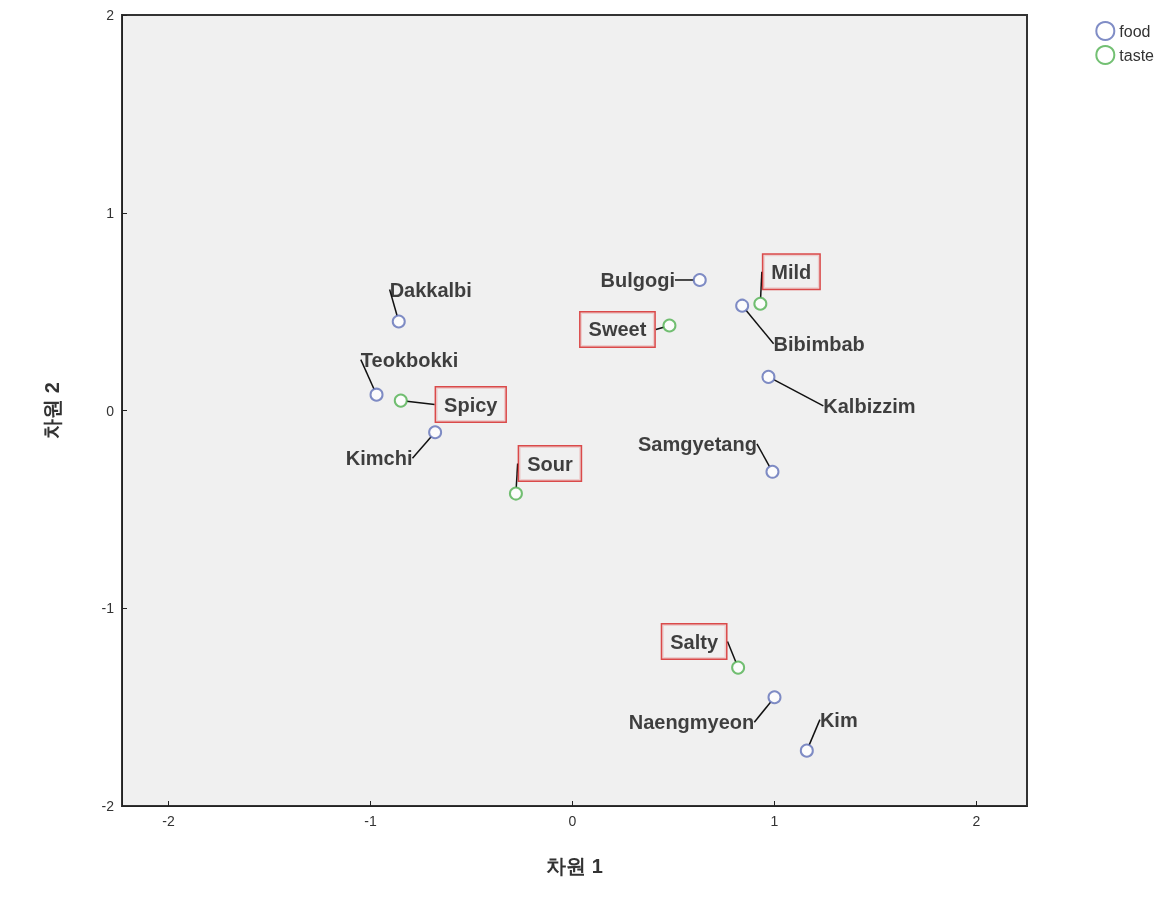  I want to click on y-tick-label: -2, so click(108, 806).